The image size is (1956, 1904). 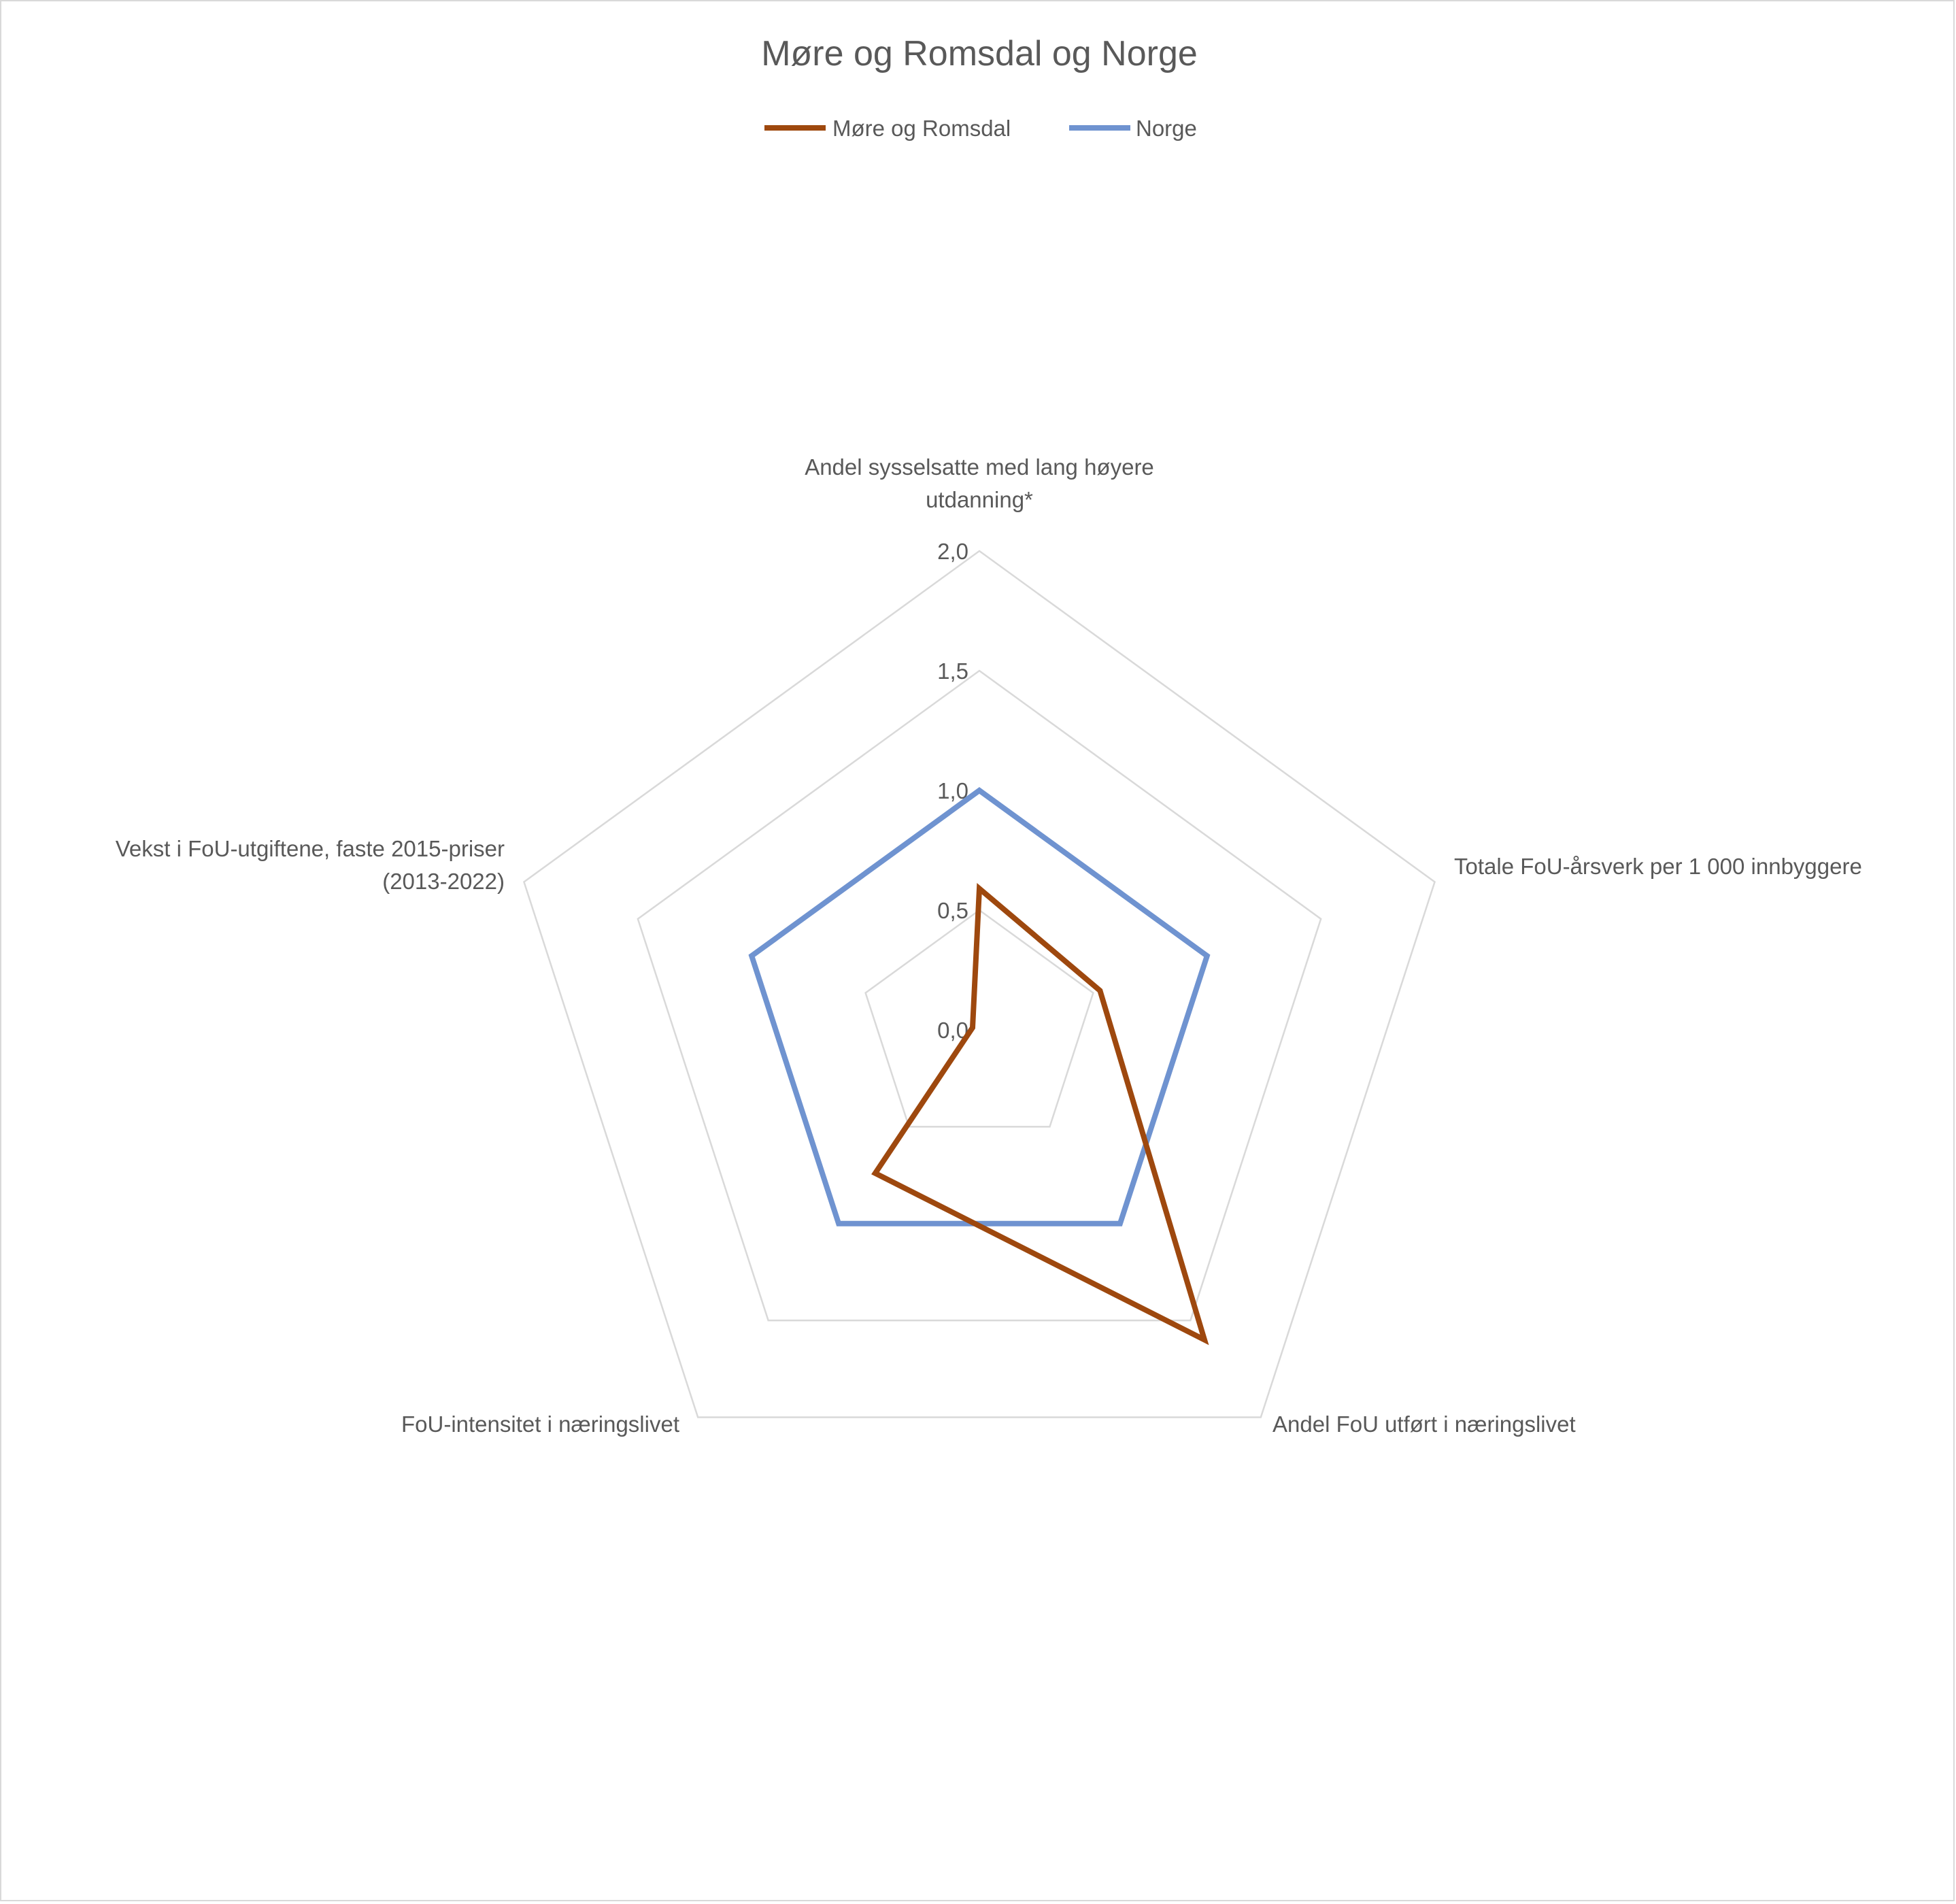 I want to click on series-lines, so click(x=979, y=1067).